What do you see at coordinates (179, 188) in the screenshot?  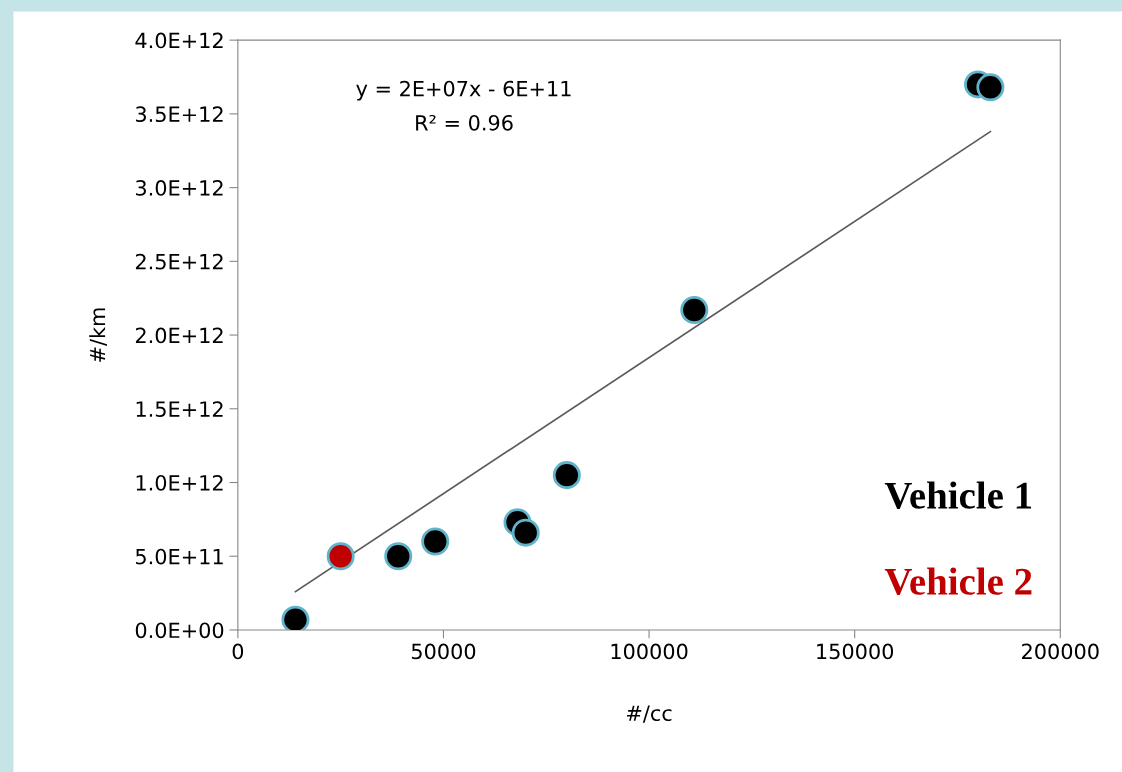 I see `y-tick-label: 3.0E+12` at bounding box center [179, 188].